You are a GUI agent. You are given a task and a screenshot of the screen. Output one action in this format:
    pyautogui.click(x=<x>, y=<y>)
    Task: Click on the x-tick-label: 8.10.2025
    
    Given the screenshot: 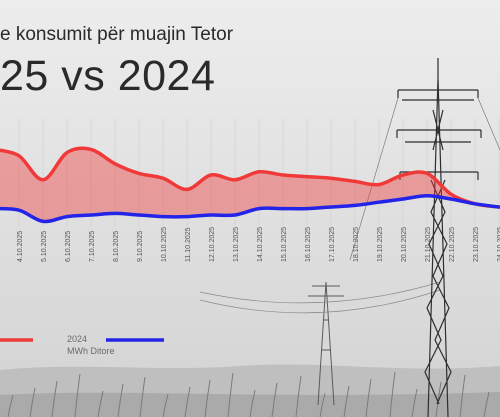 What is the action you would take?
    pyautogui.click(x=116, y=246)
    